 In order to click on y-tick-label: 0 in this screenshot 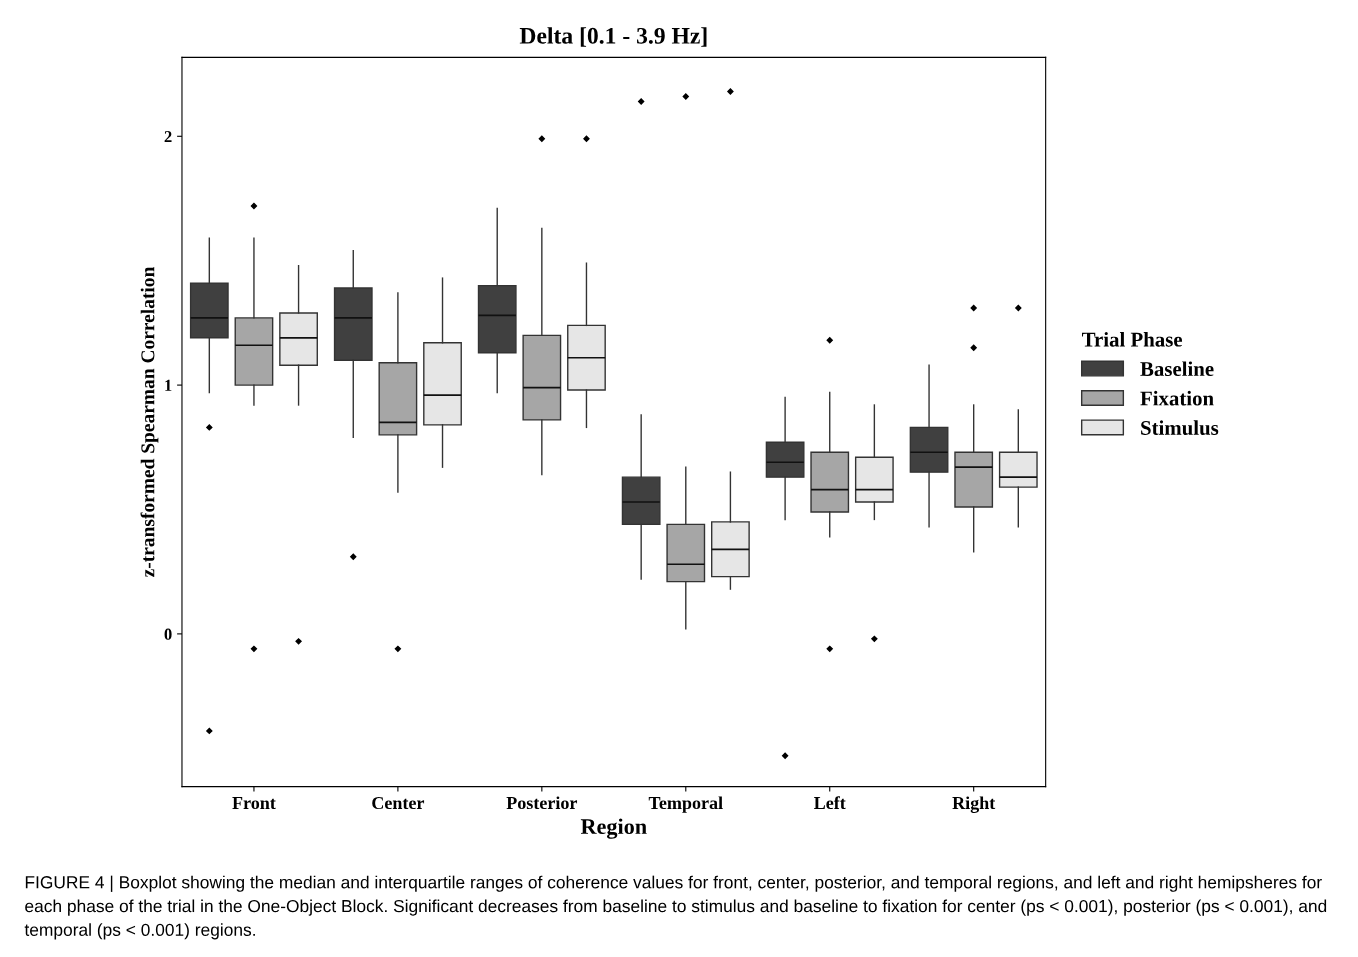, I will do `click(168, 634)`.